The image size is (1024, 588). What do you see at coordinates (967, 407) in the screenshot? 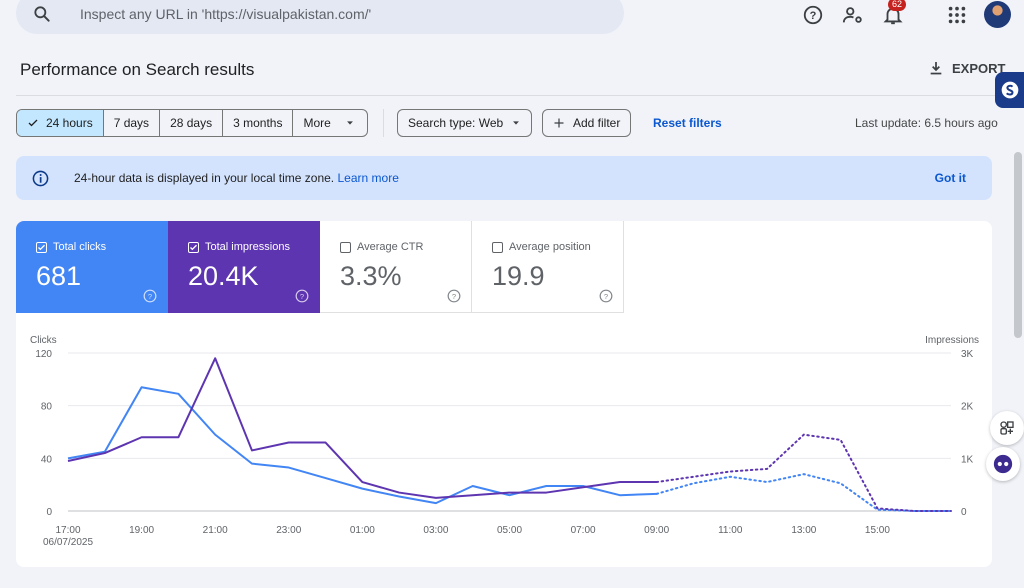
I see `y2-tick-label: 2K` at bounding box center [967, 407].